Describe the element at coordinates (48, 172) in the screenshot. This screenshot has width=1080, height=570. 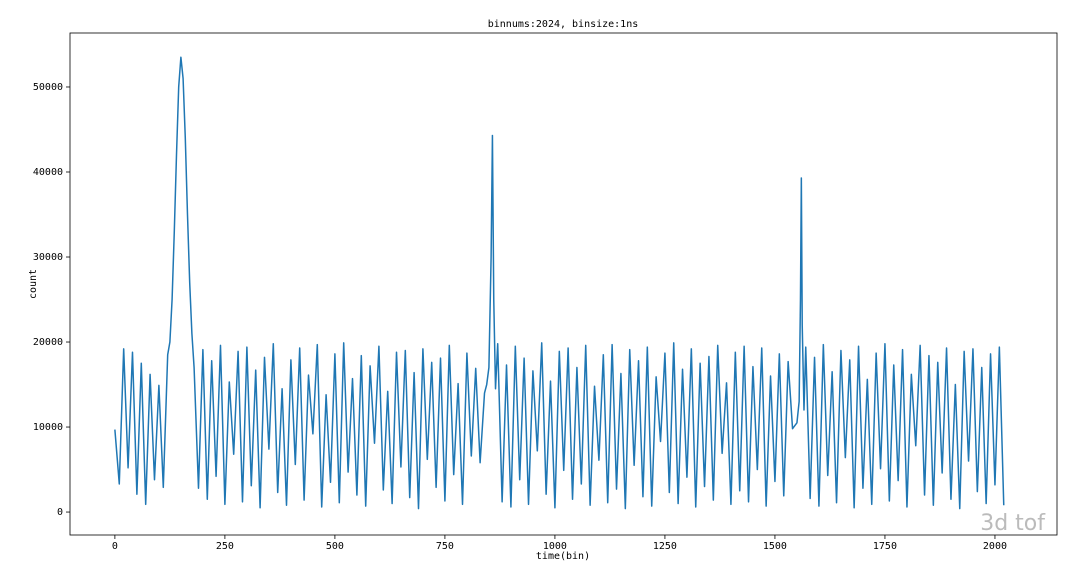
I see `y-tick-label: 40000` at that location.